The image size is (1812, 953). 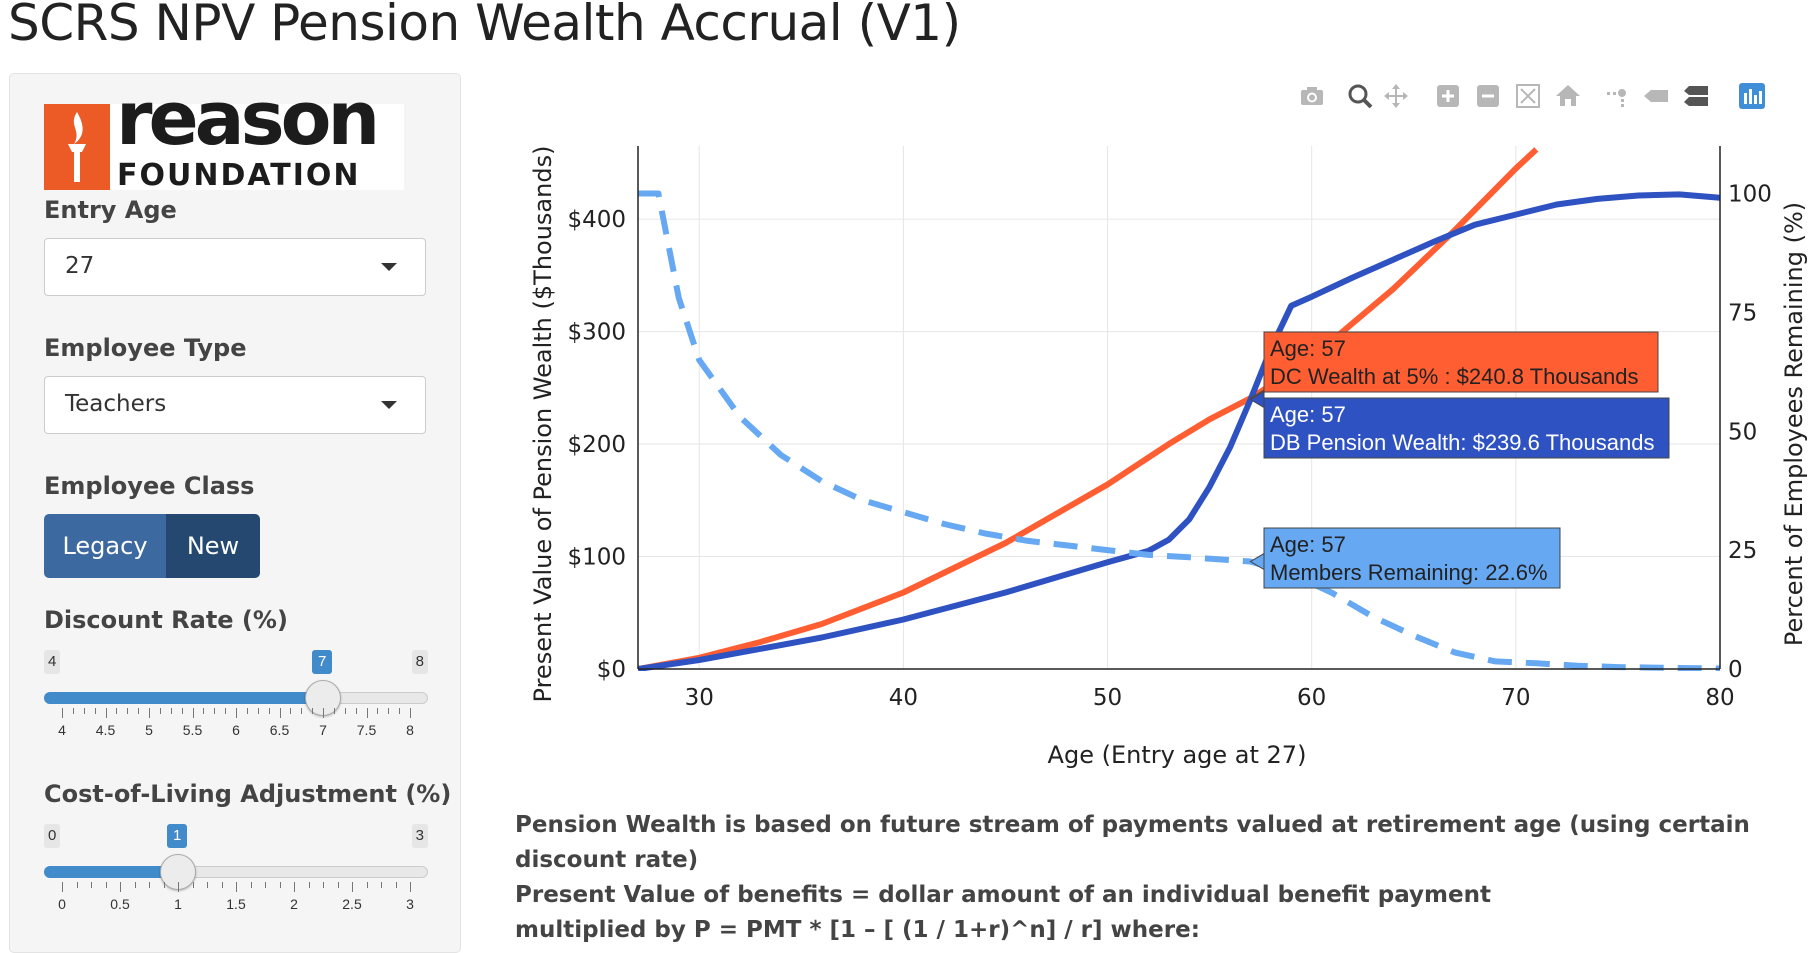 What do you see at coordinates (1515, 698) in the screenshot?
I see `x-tick-label: 70` at bounding box center [1515, 698].